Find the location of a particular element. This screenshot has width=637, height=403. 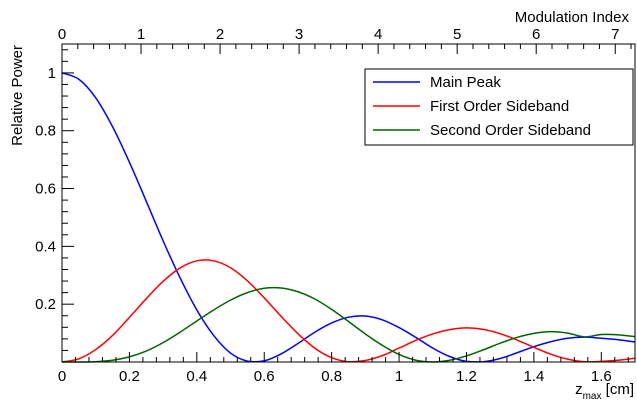

x-axis-title-unit: [cm] is located at coordinates (618, 389).